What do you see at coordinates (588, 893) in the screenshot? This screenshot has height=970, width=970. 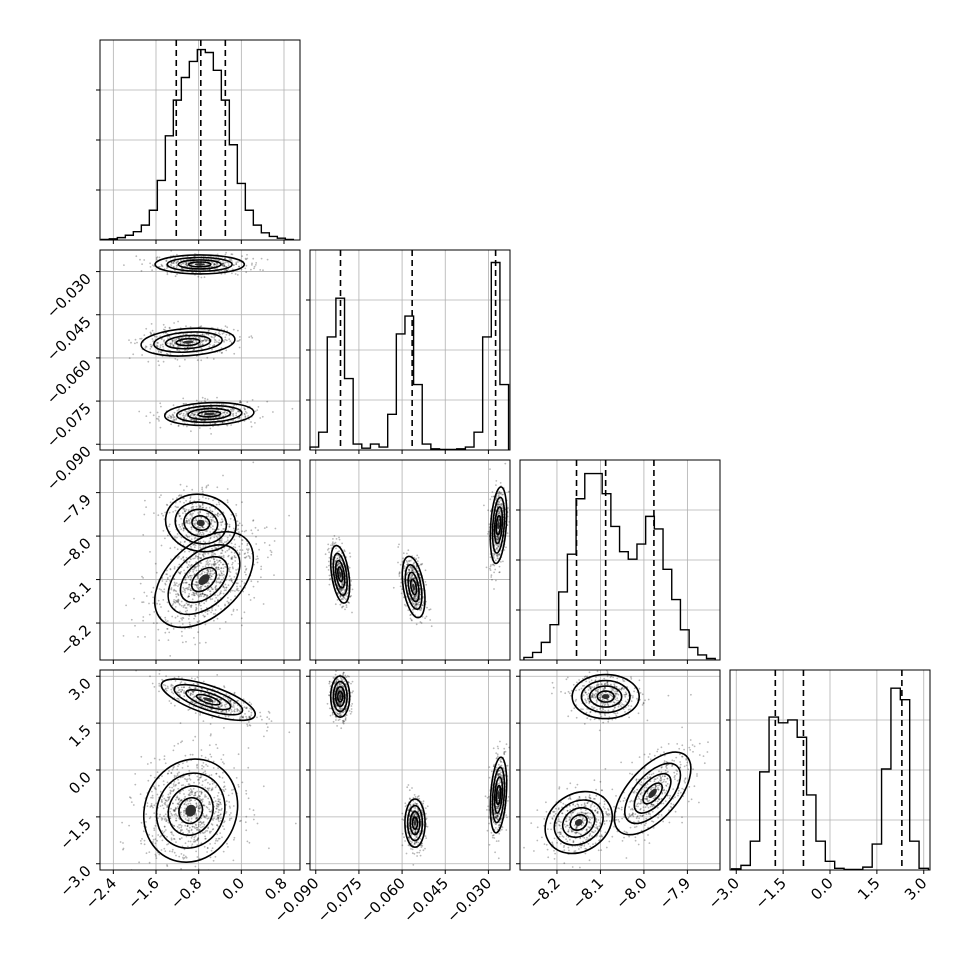 I see `x-tick-label: −8.1` at bounding box center [588, 893].